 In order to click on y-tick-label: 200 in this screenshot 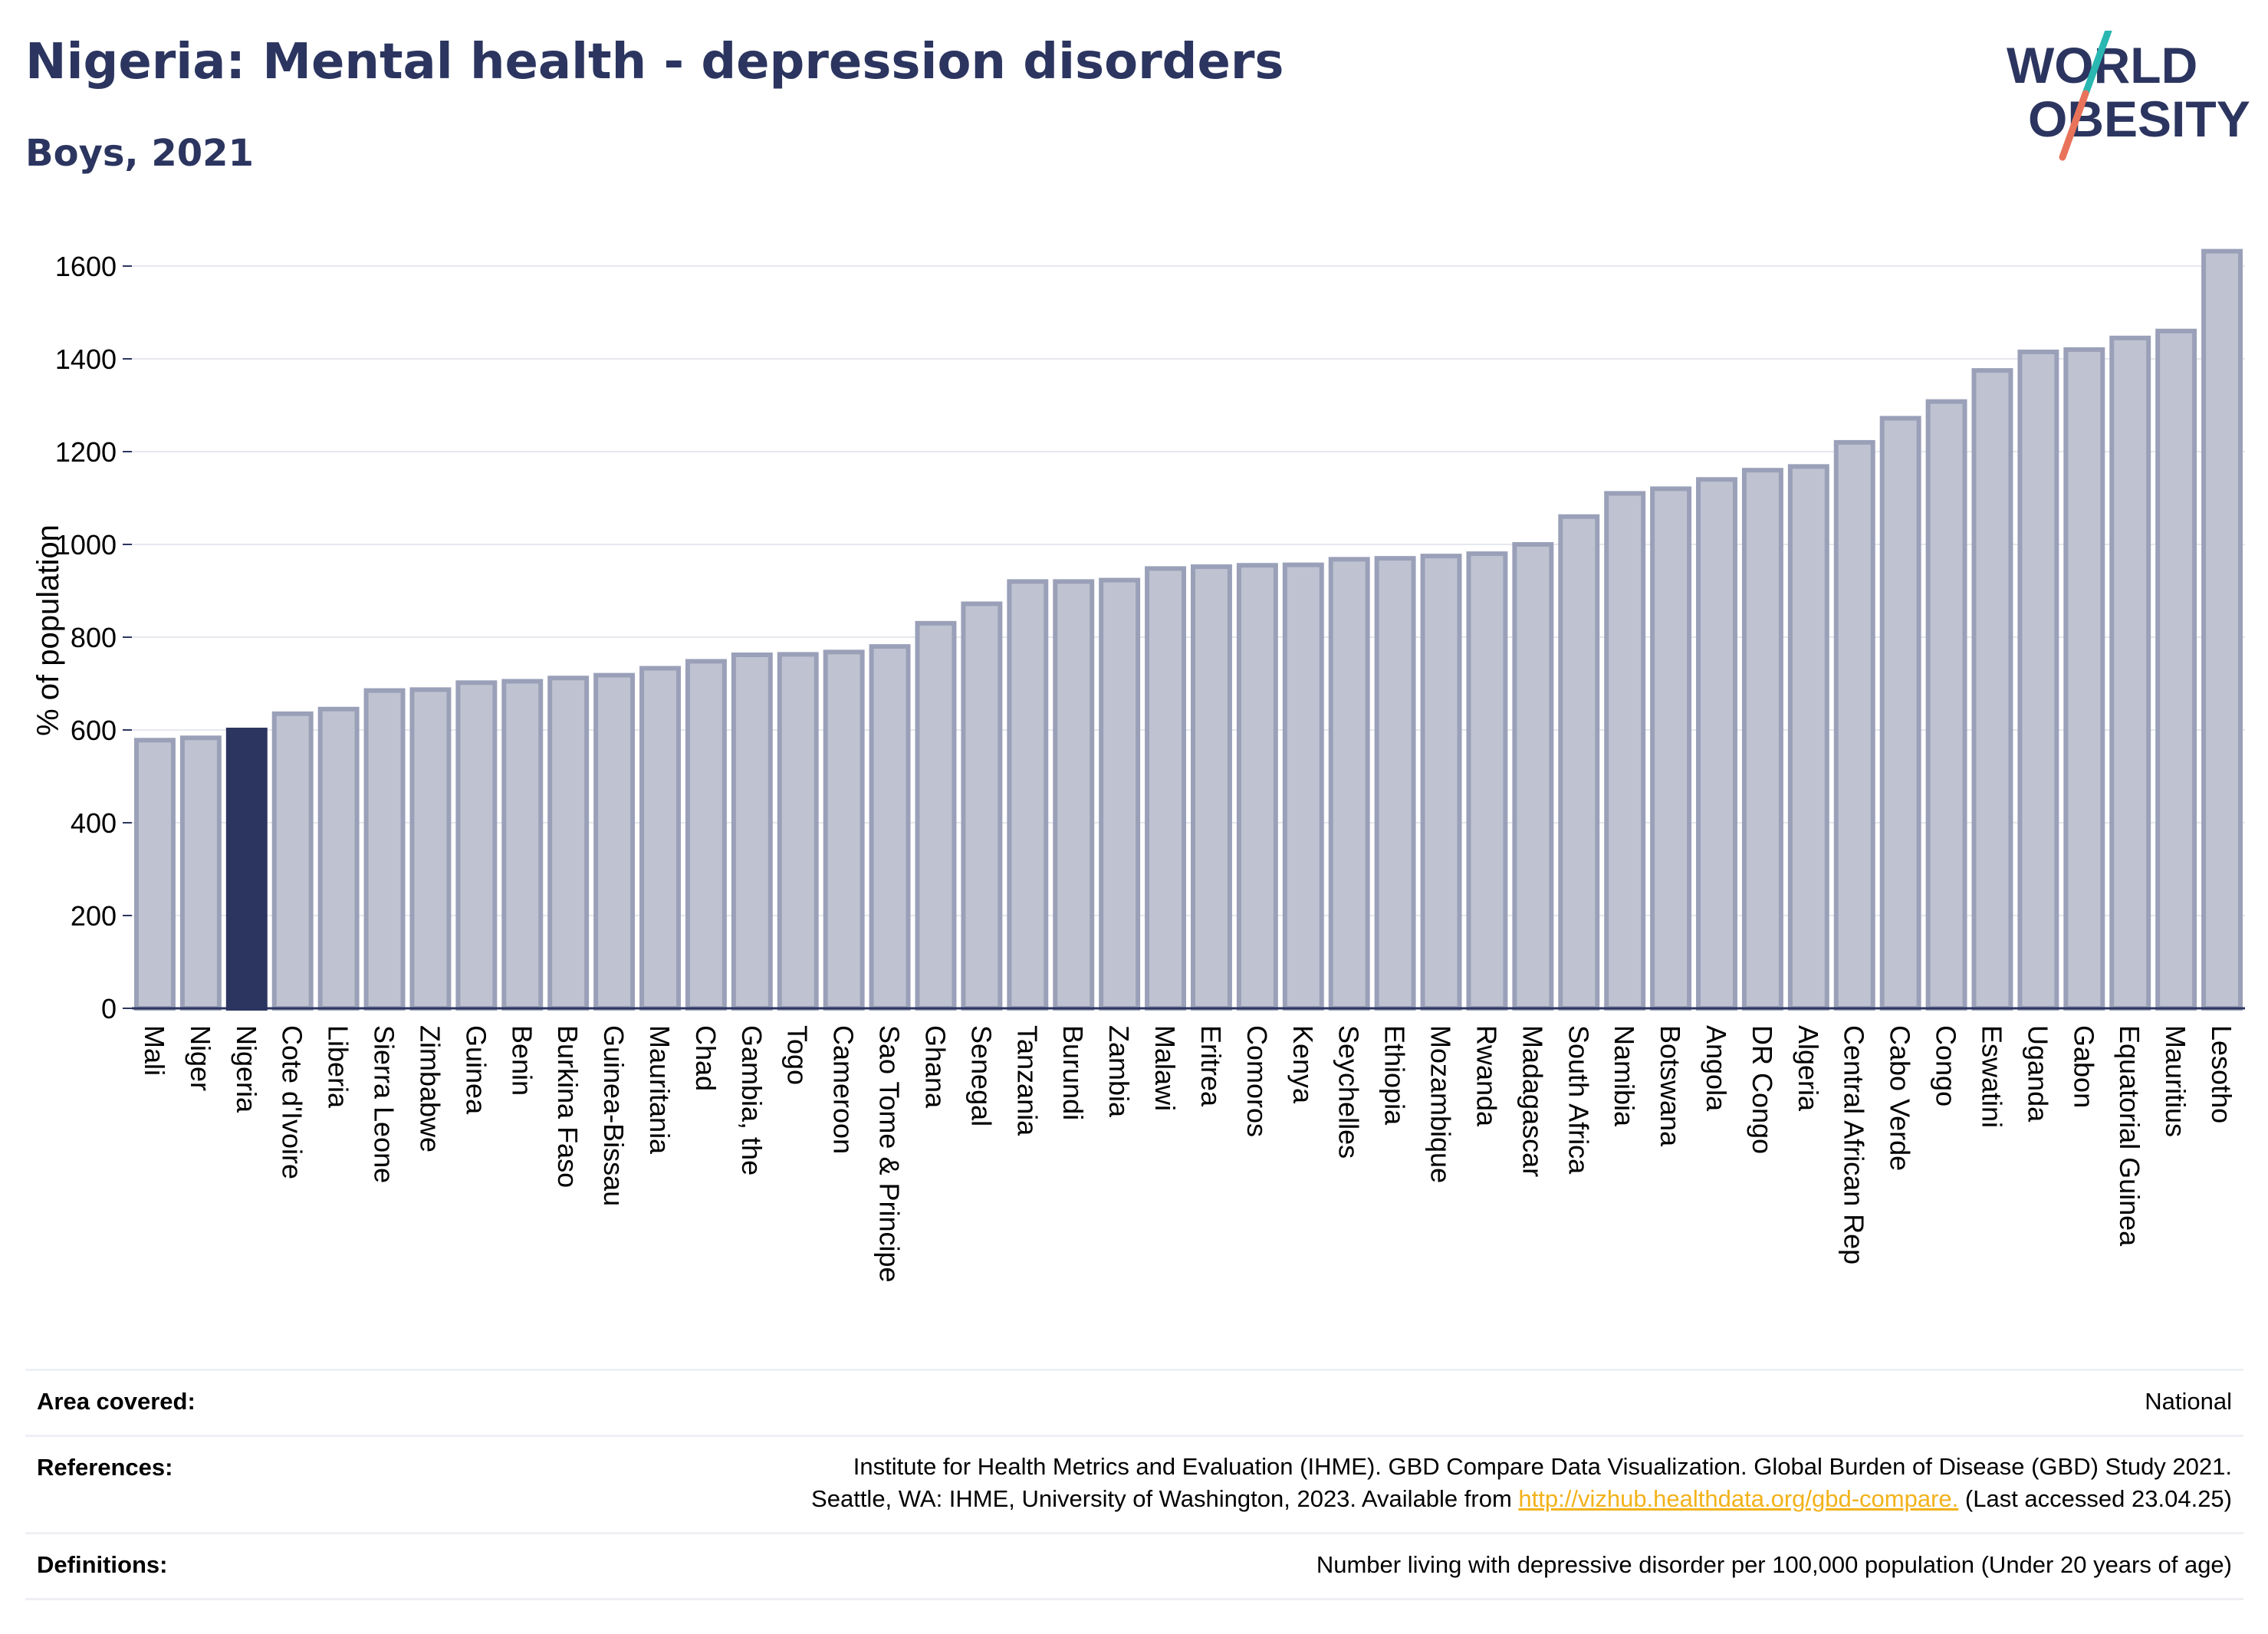, I will do `click(94, 916)`.